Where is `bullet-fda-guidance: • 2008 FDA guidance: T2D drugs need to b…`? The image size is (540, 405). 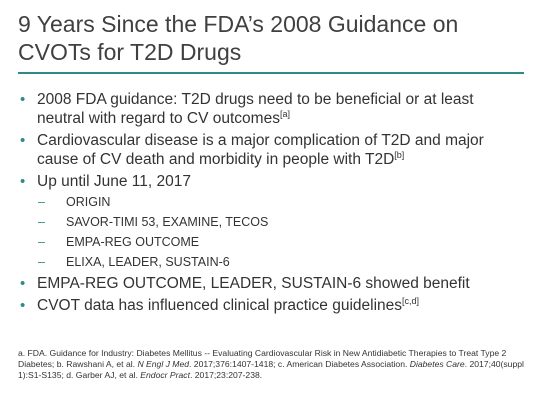 bullet-fda-guidance: • 2008 FDA guidance: T2D drugs need to b… is located at coordinates (247, 109).